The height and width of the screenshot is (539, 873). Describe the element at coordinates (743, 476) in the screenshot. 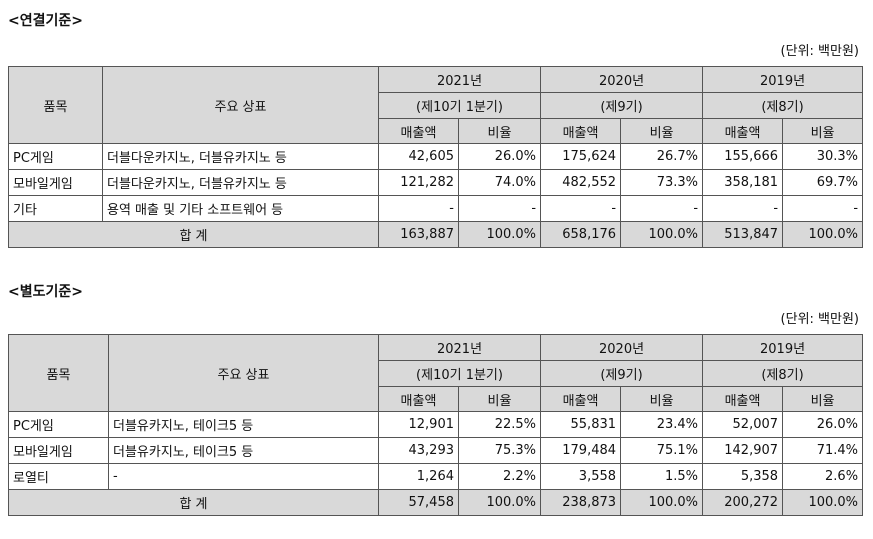

I see `cell-sales: 5,358` at that location.